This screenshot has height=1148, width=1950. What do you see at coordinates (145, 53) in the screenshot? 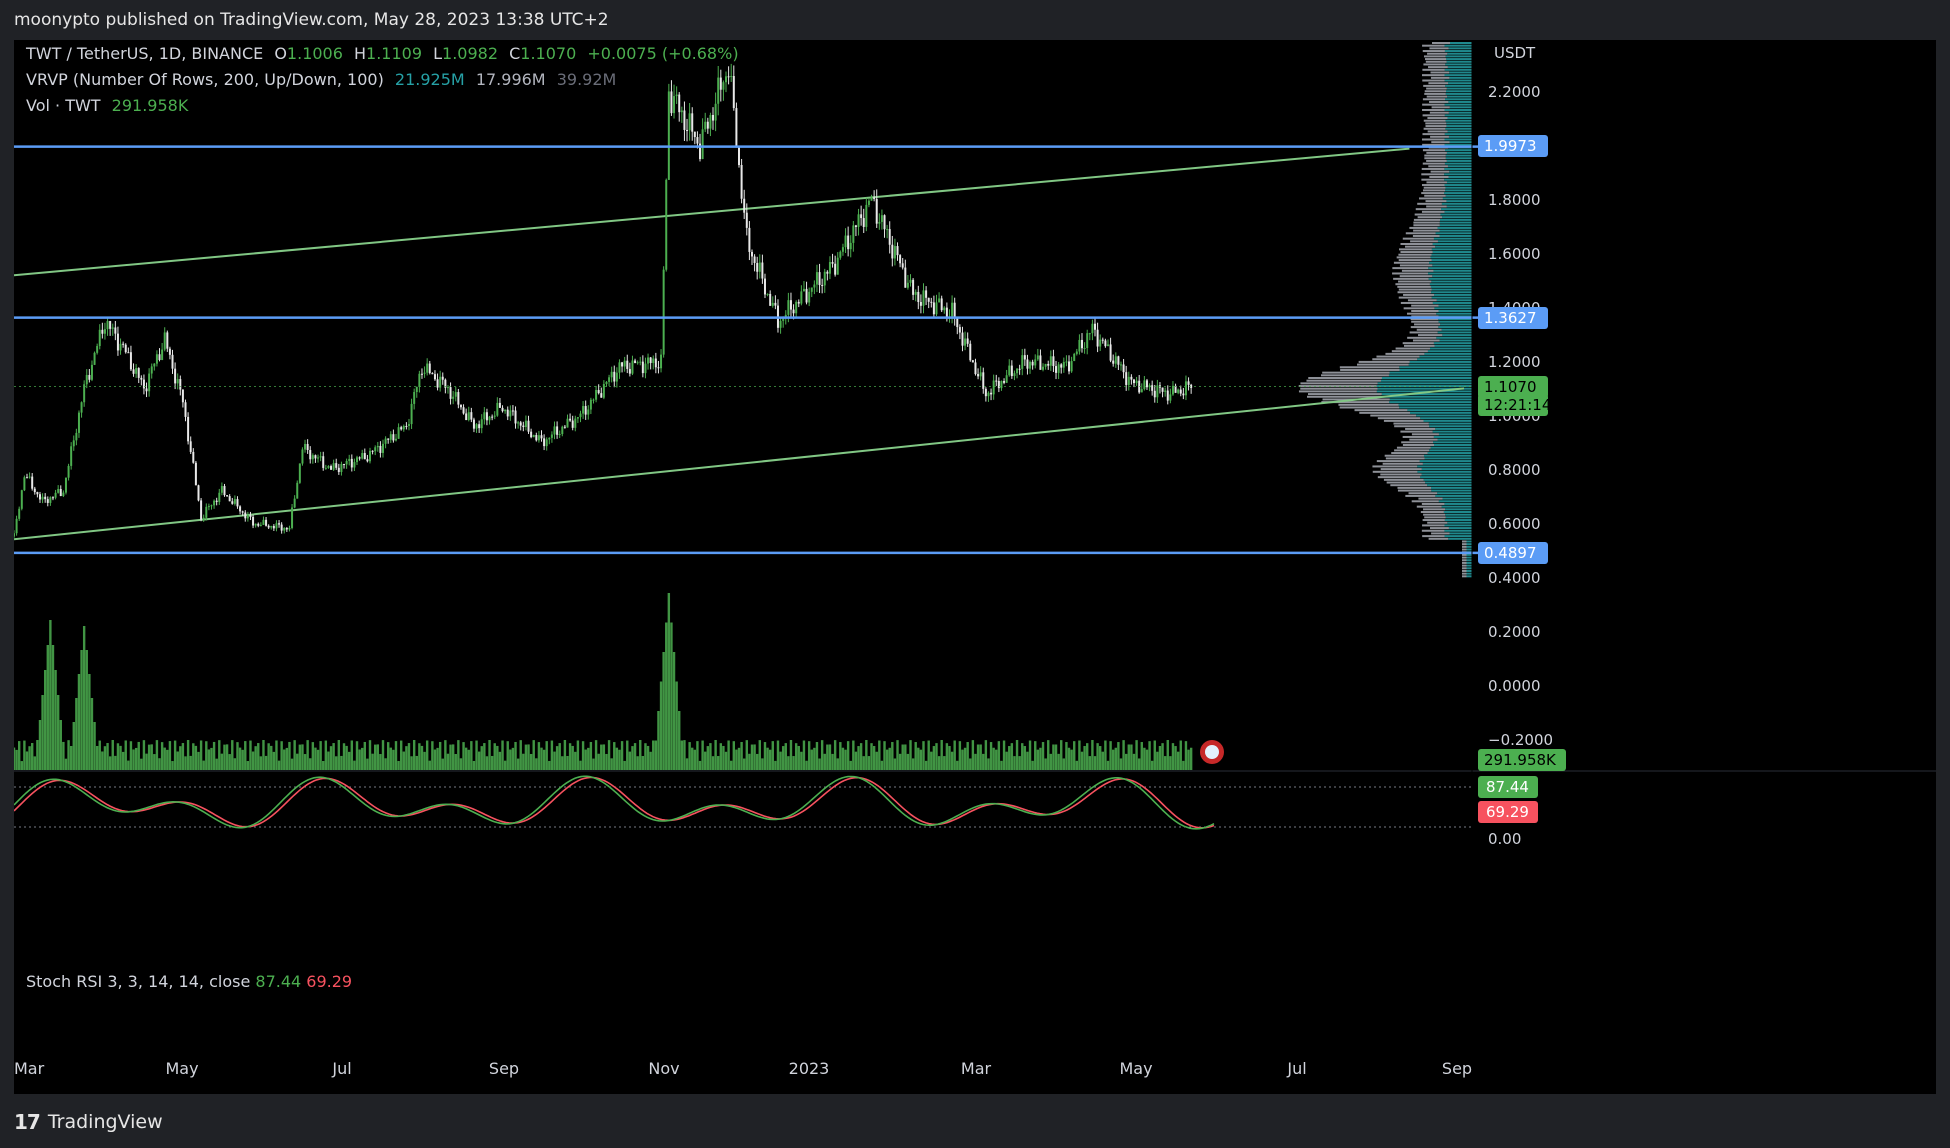
I see `symbol-label: TWT / TetherUS, 1D, BINANCE` at bounding box center [145, 53].